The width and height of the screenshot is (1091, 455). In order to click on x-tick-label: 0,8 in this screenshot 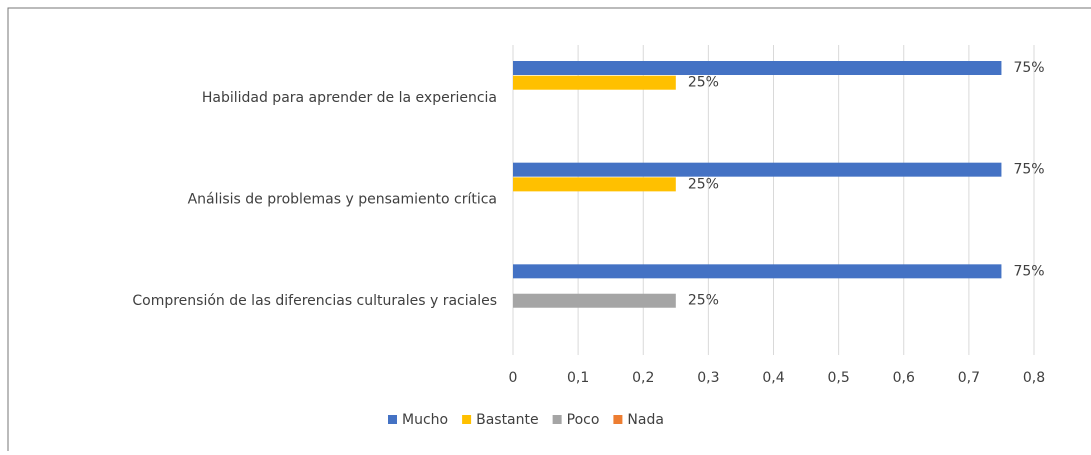, I will do `click(1034, 378)`.